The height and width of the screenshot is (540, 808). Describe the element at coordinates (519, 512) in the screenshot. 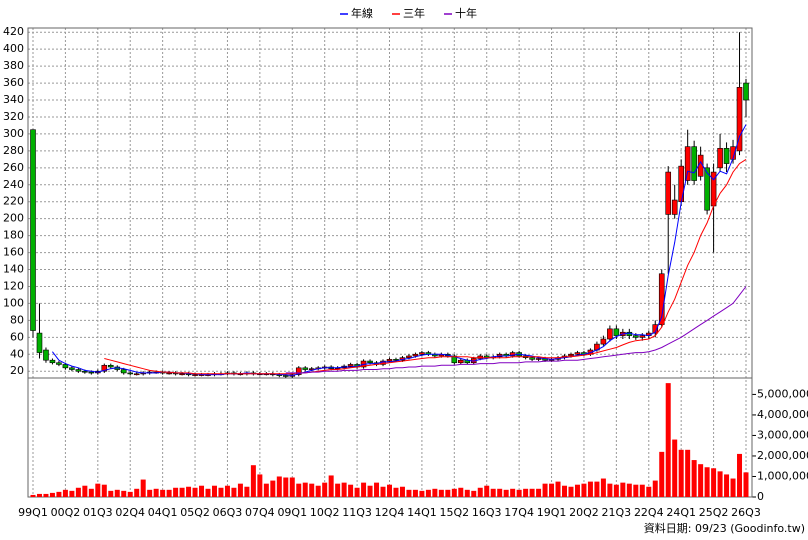

I see `x-tick-label: 17Q4` at that location.